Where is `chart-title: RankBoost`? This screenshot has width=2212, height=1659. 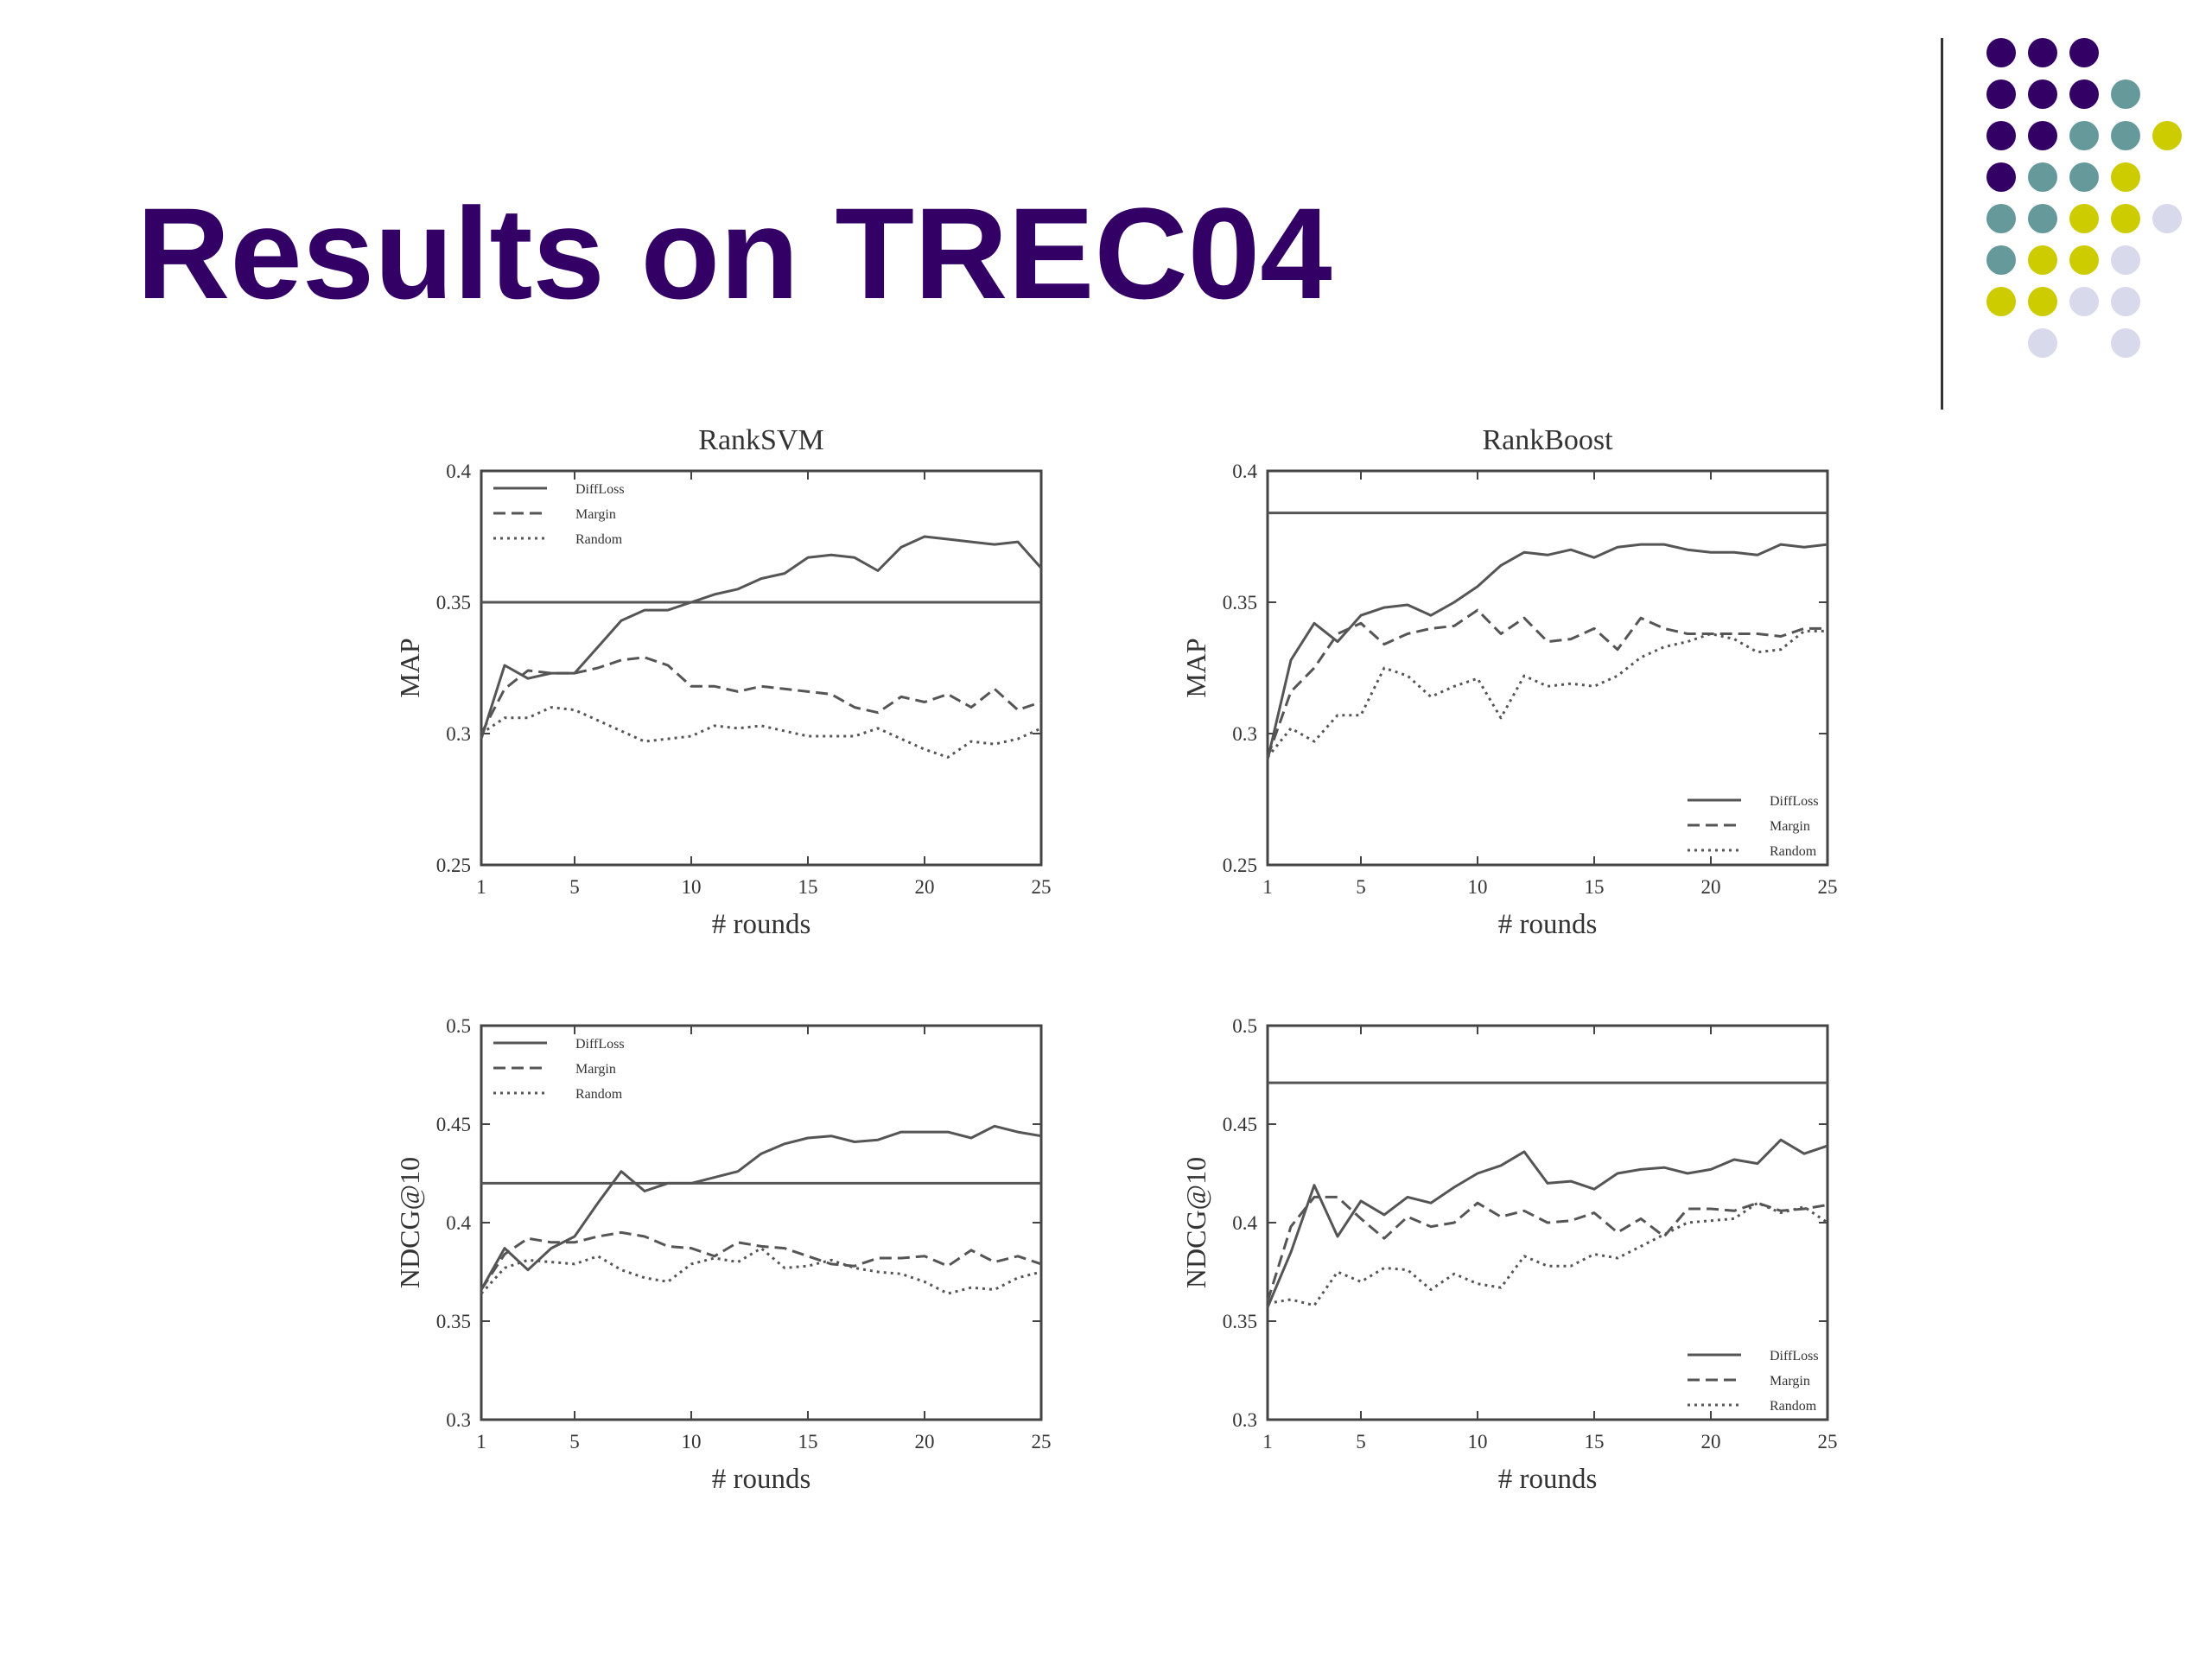
chart-title: RankBoost is located at coordinates (1547, 440).